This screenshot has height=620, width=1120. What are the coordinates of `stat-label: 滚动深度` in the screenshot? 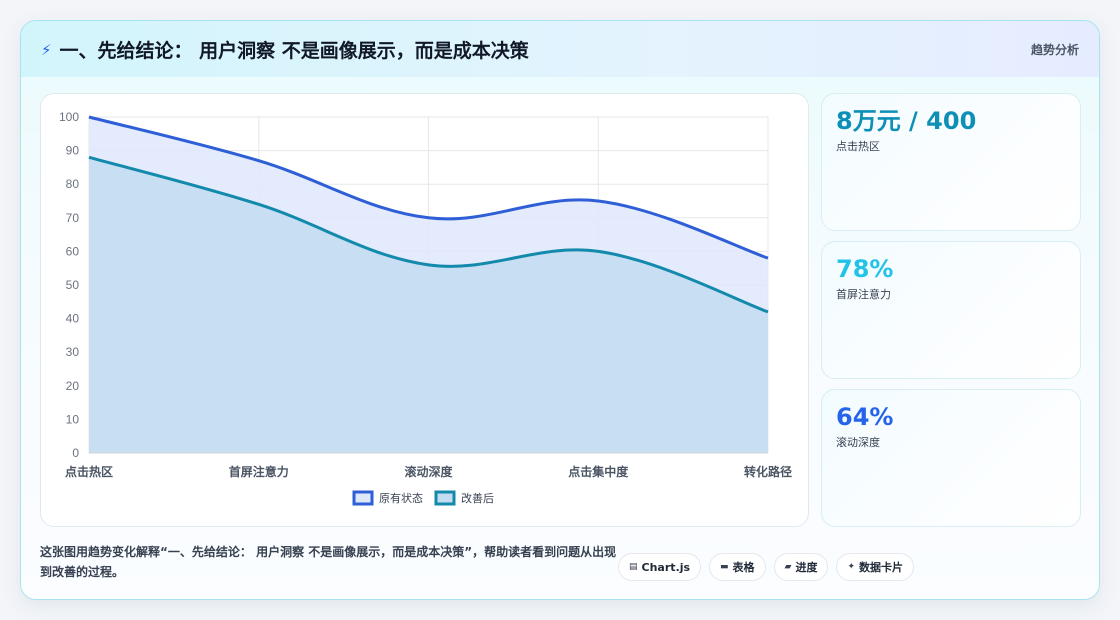 It's located at (858, 442).